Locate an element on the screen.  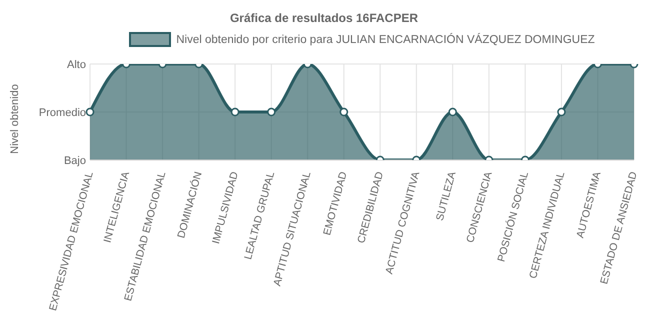
text: Promedio is located at coordinates (62, 112).